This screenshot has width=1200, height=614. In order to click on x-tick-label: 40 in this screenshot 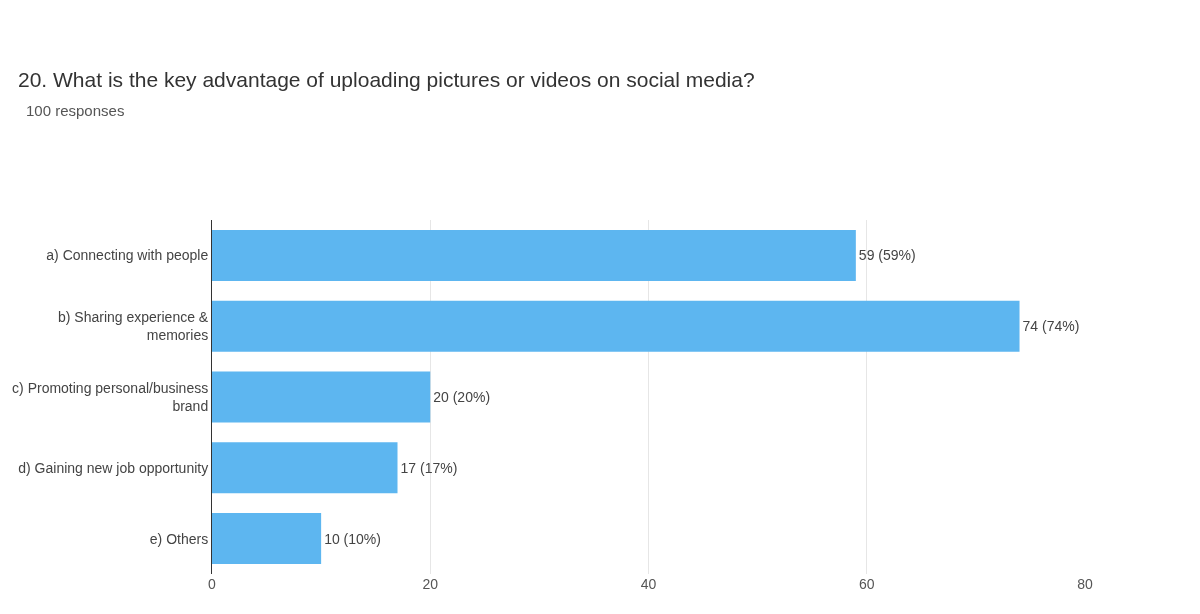, I will do `click(648, 584)`.